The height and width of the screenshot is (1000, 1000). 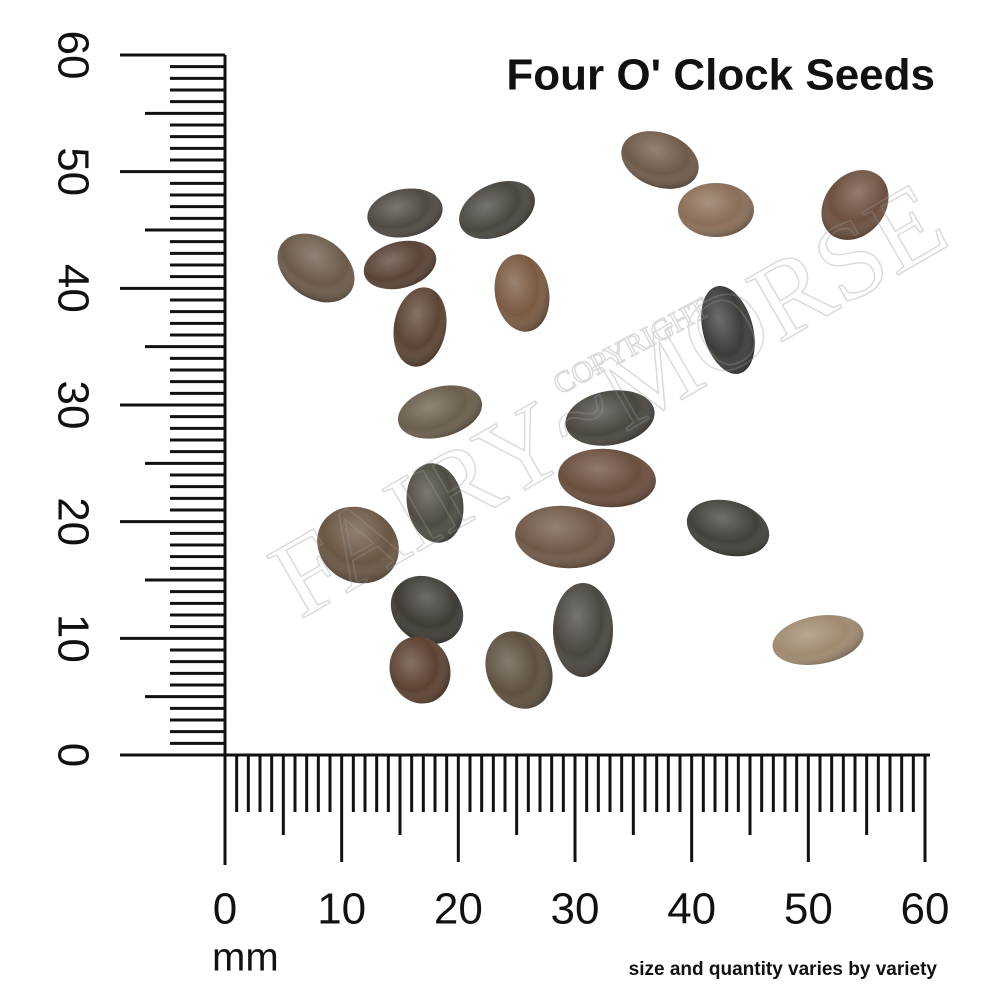 What do you see at coordinates (575, 909) in the screenshot?
I see `x-tick-label: 30` at bounding box center [575, 909].